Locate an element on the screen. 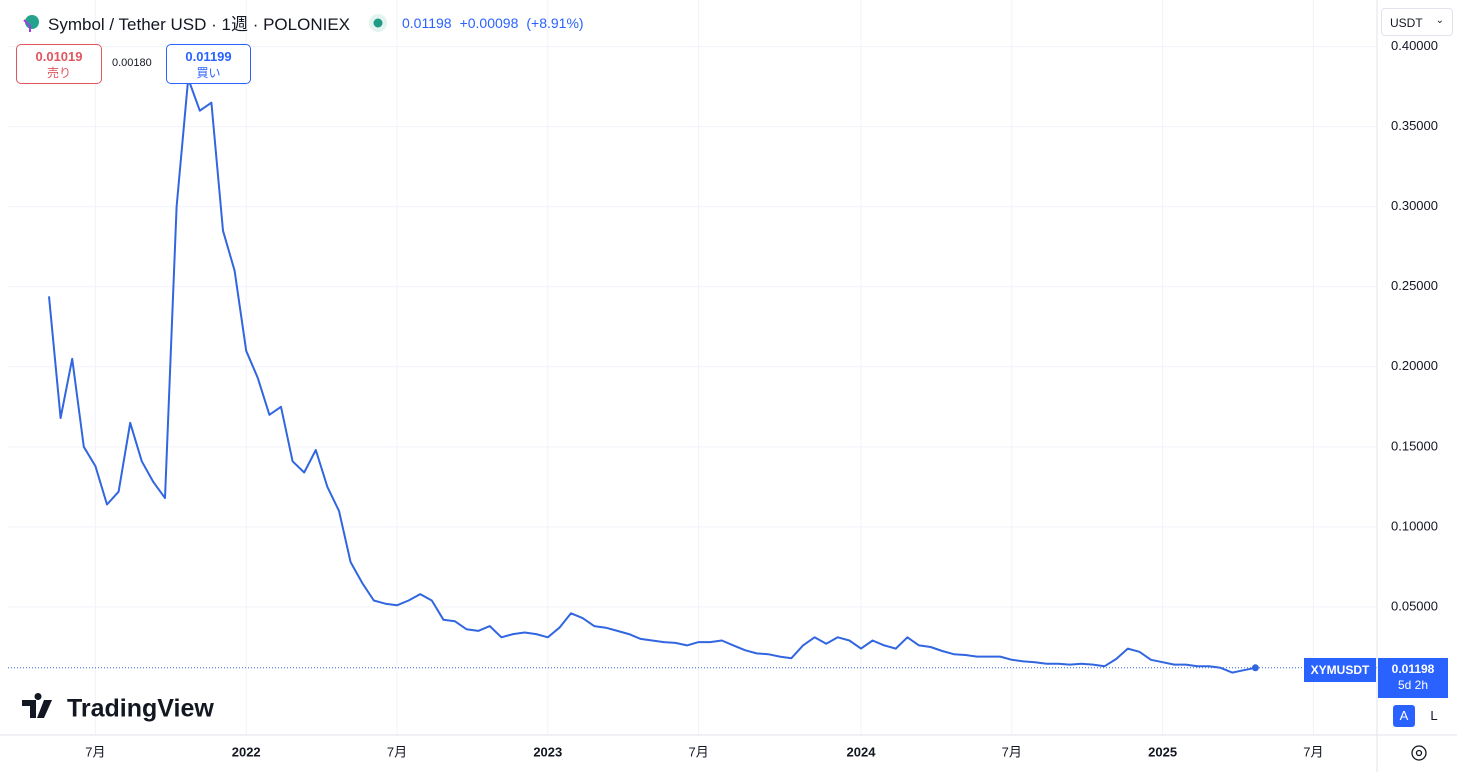 Image resolution: width=1457 pixels, height=772 pixels. x-tick-label: 2025 is located at coordinates (1162, 751).